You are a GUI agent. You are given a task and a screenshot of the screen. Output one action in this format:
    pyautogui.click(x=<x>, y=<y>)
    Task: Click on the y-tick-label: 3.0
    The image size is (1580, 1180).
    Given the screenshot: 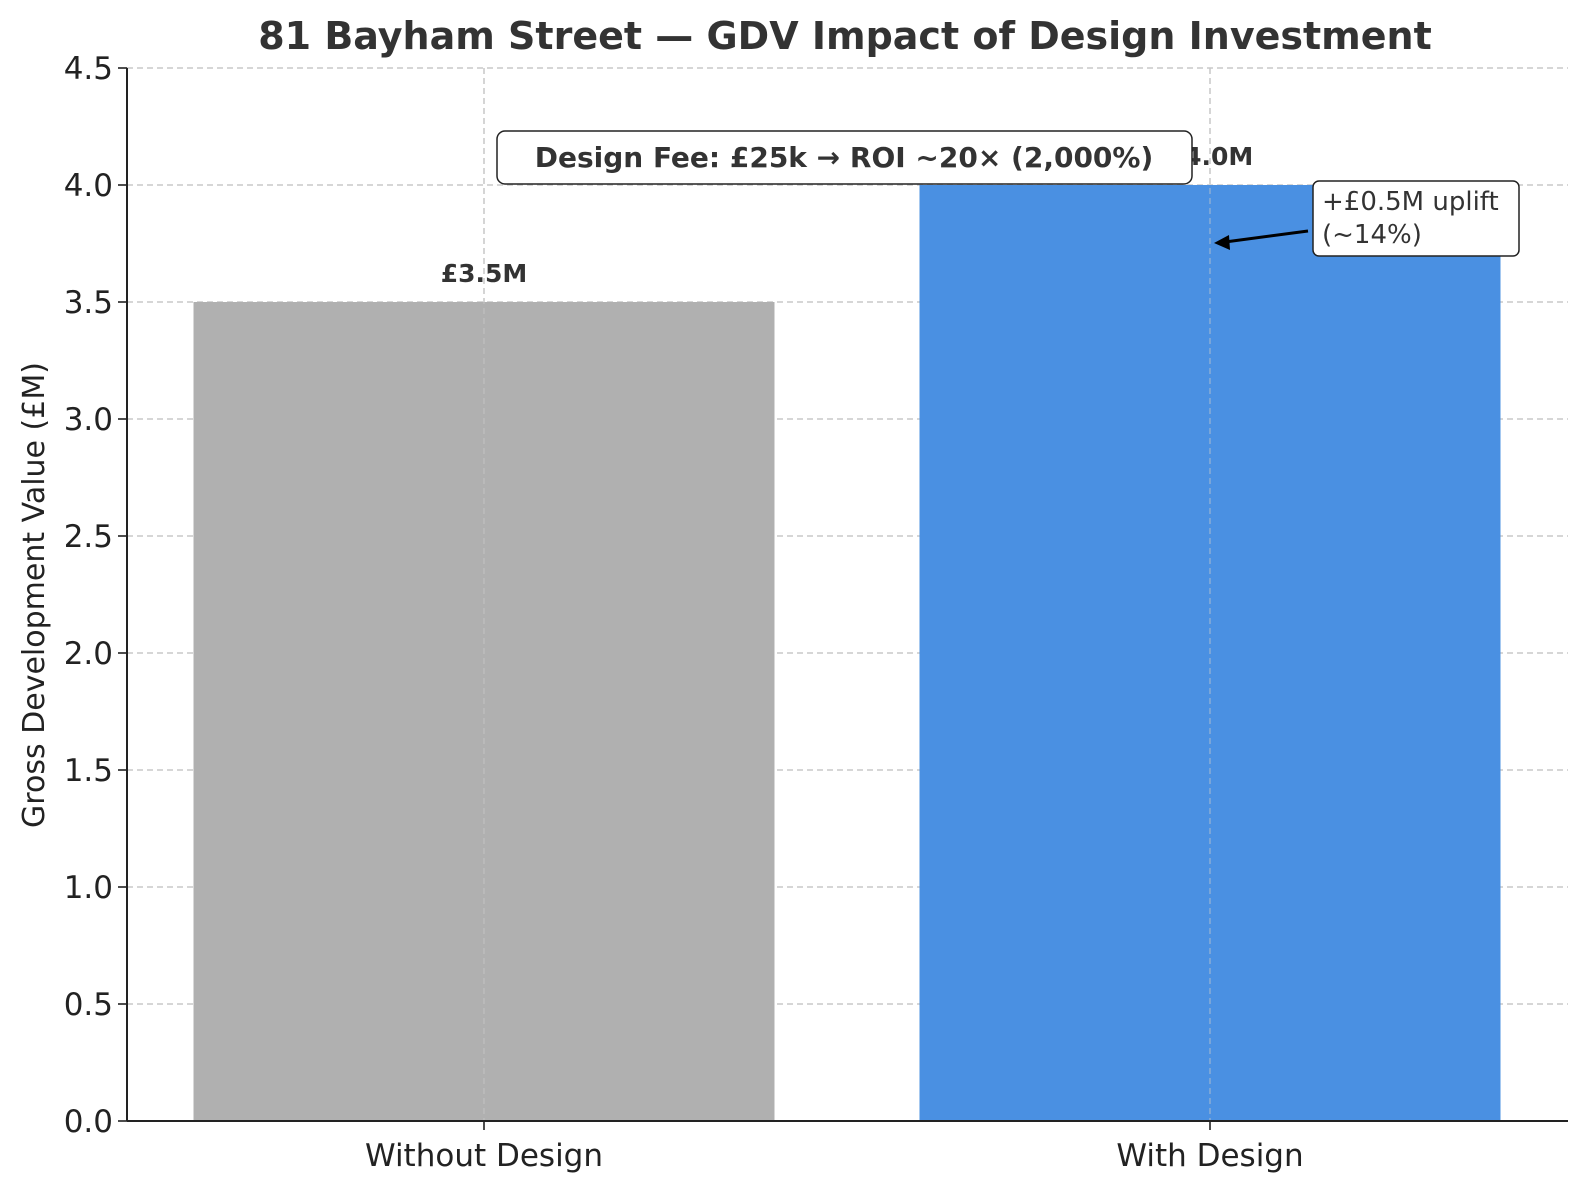 What is the action you would take?
    pyautogui.click(x=88, y=420)
    